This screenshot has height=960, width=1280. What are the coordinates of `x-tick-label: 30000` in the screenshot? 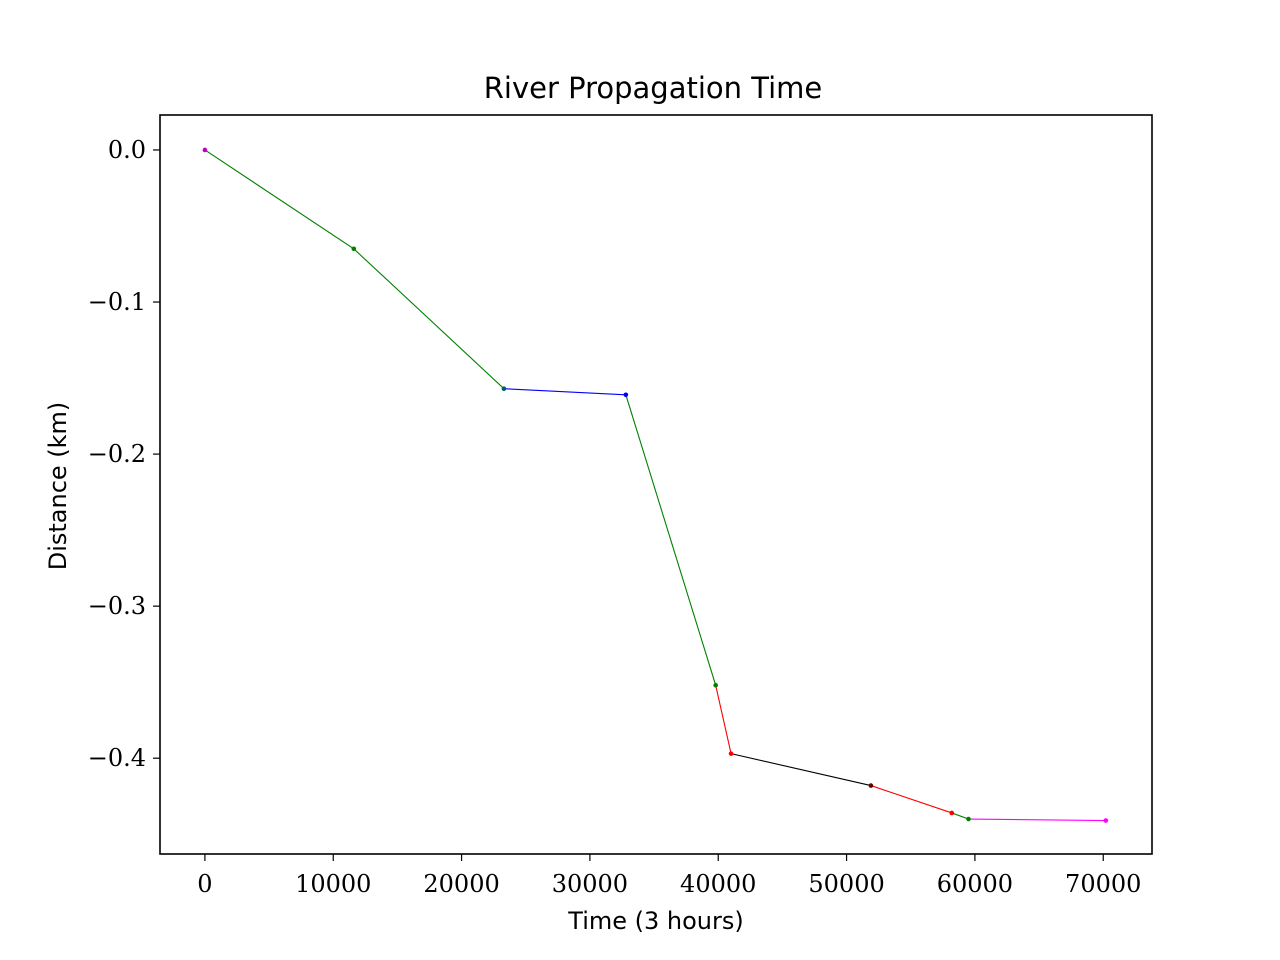 It's located at (590, 884).